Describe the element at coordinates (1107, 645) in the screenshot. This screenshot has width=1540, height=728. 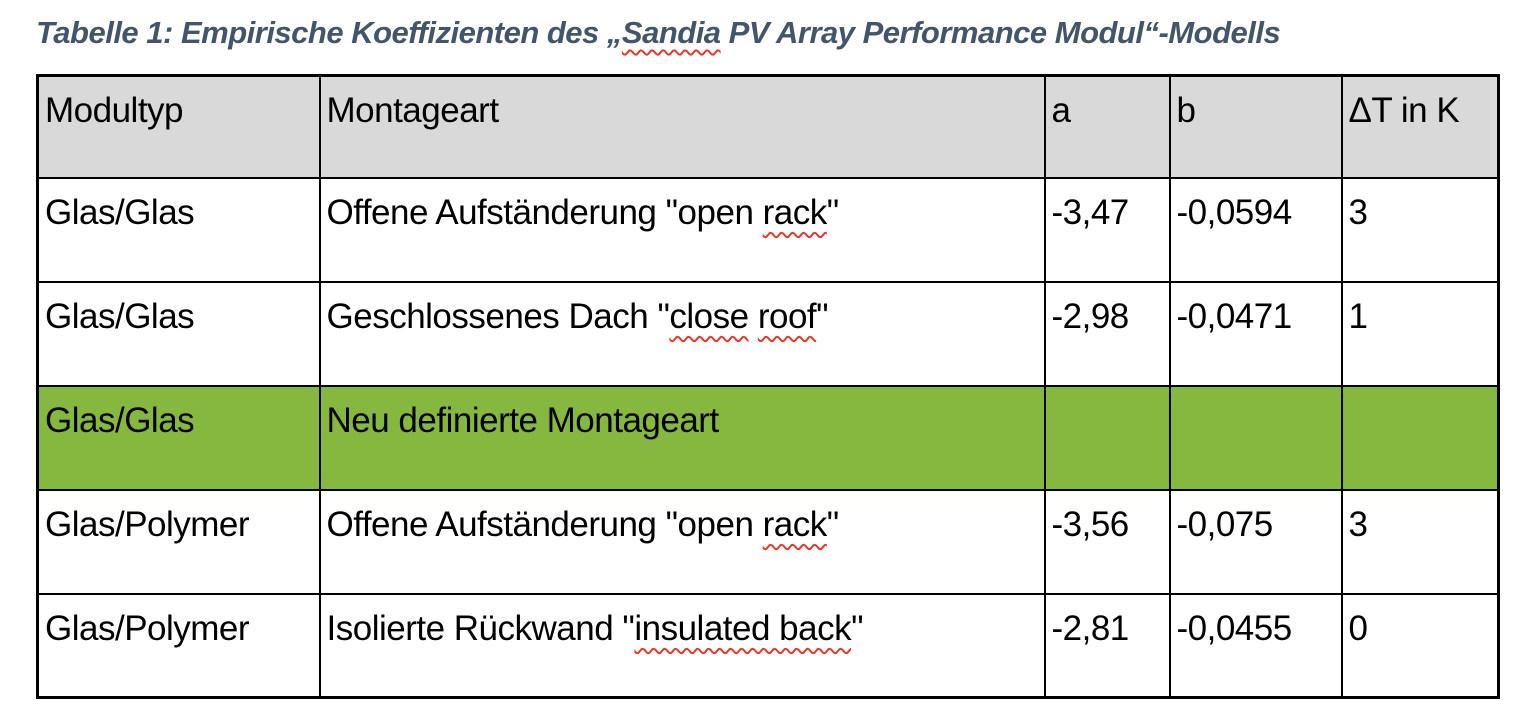
I see `cell-a: -2,81` at that location.